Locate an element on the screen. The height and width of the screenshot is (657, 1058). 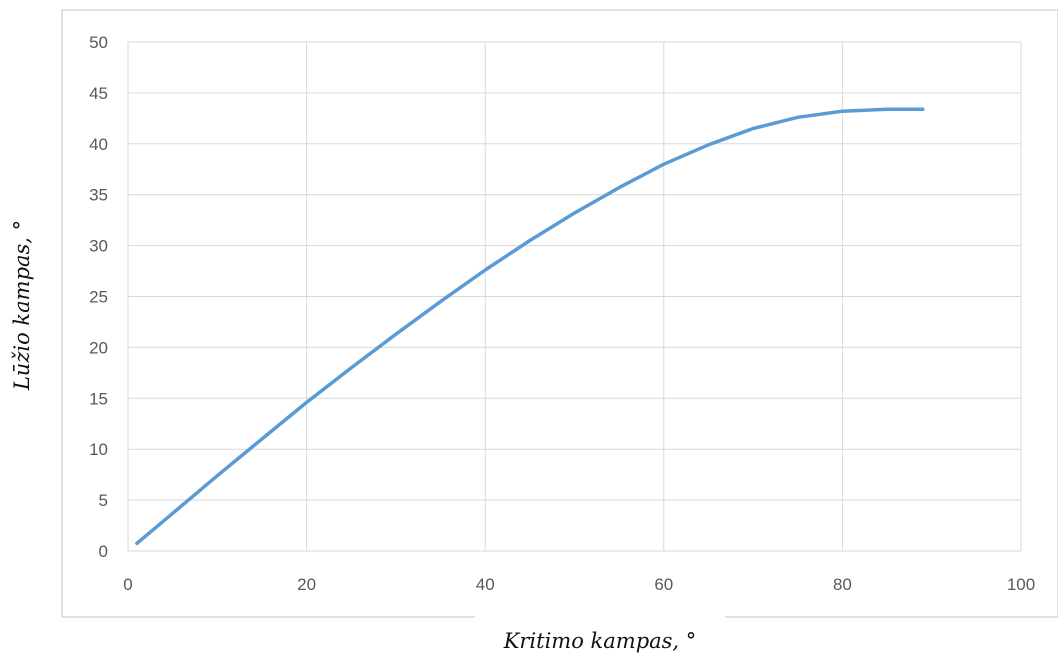
y-tick-label: 50 is located at coordinates (98, 42).